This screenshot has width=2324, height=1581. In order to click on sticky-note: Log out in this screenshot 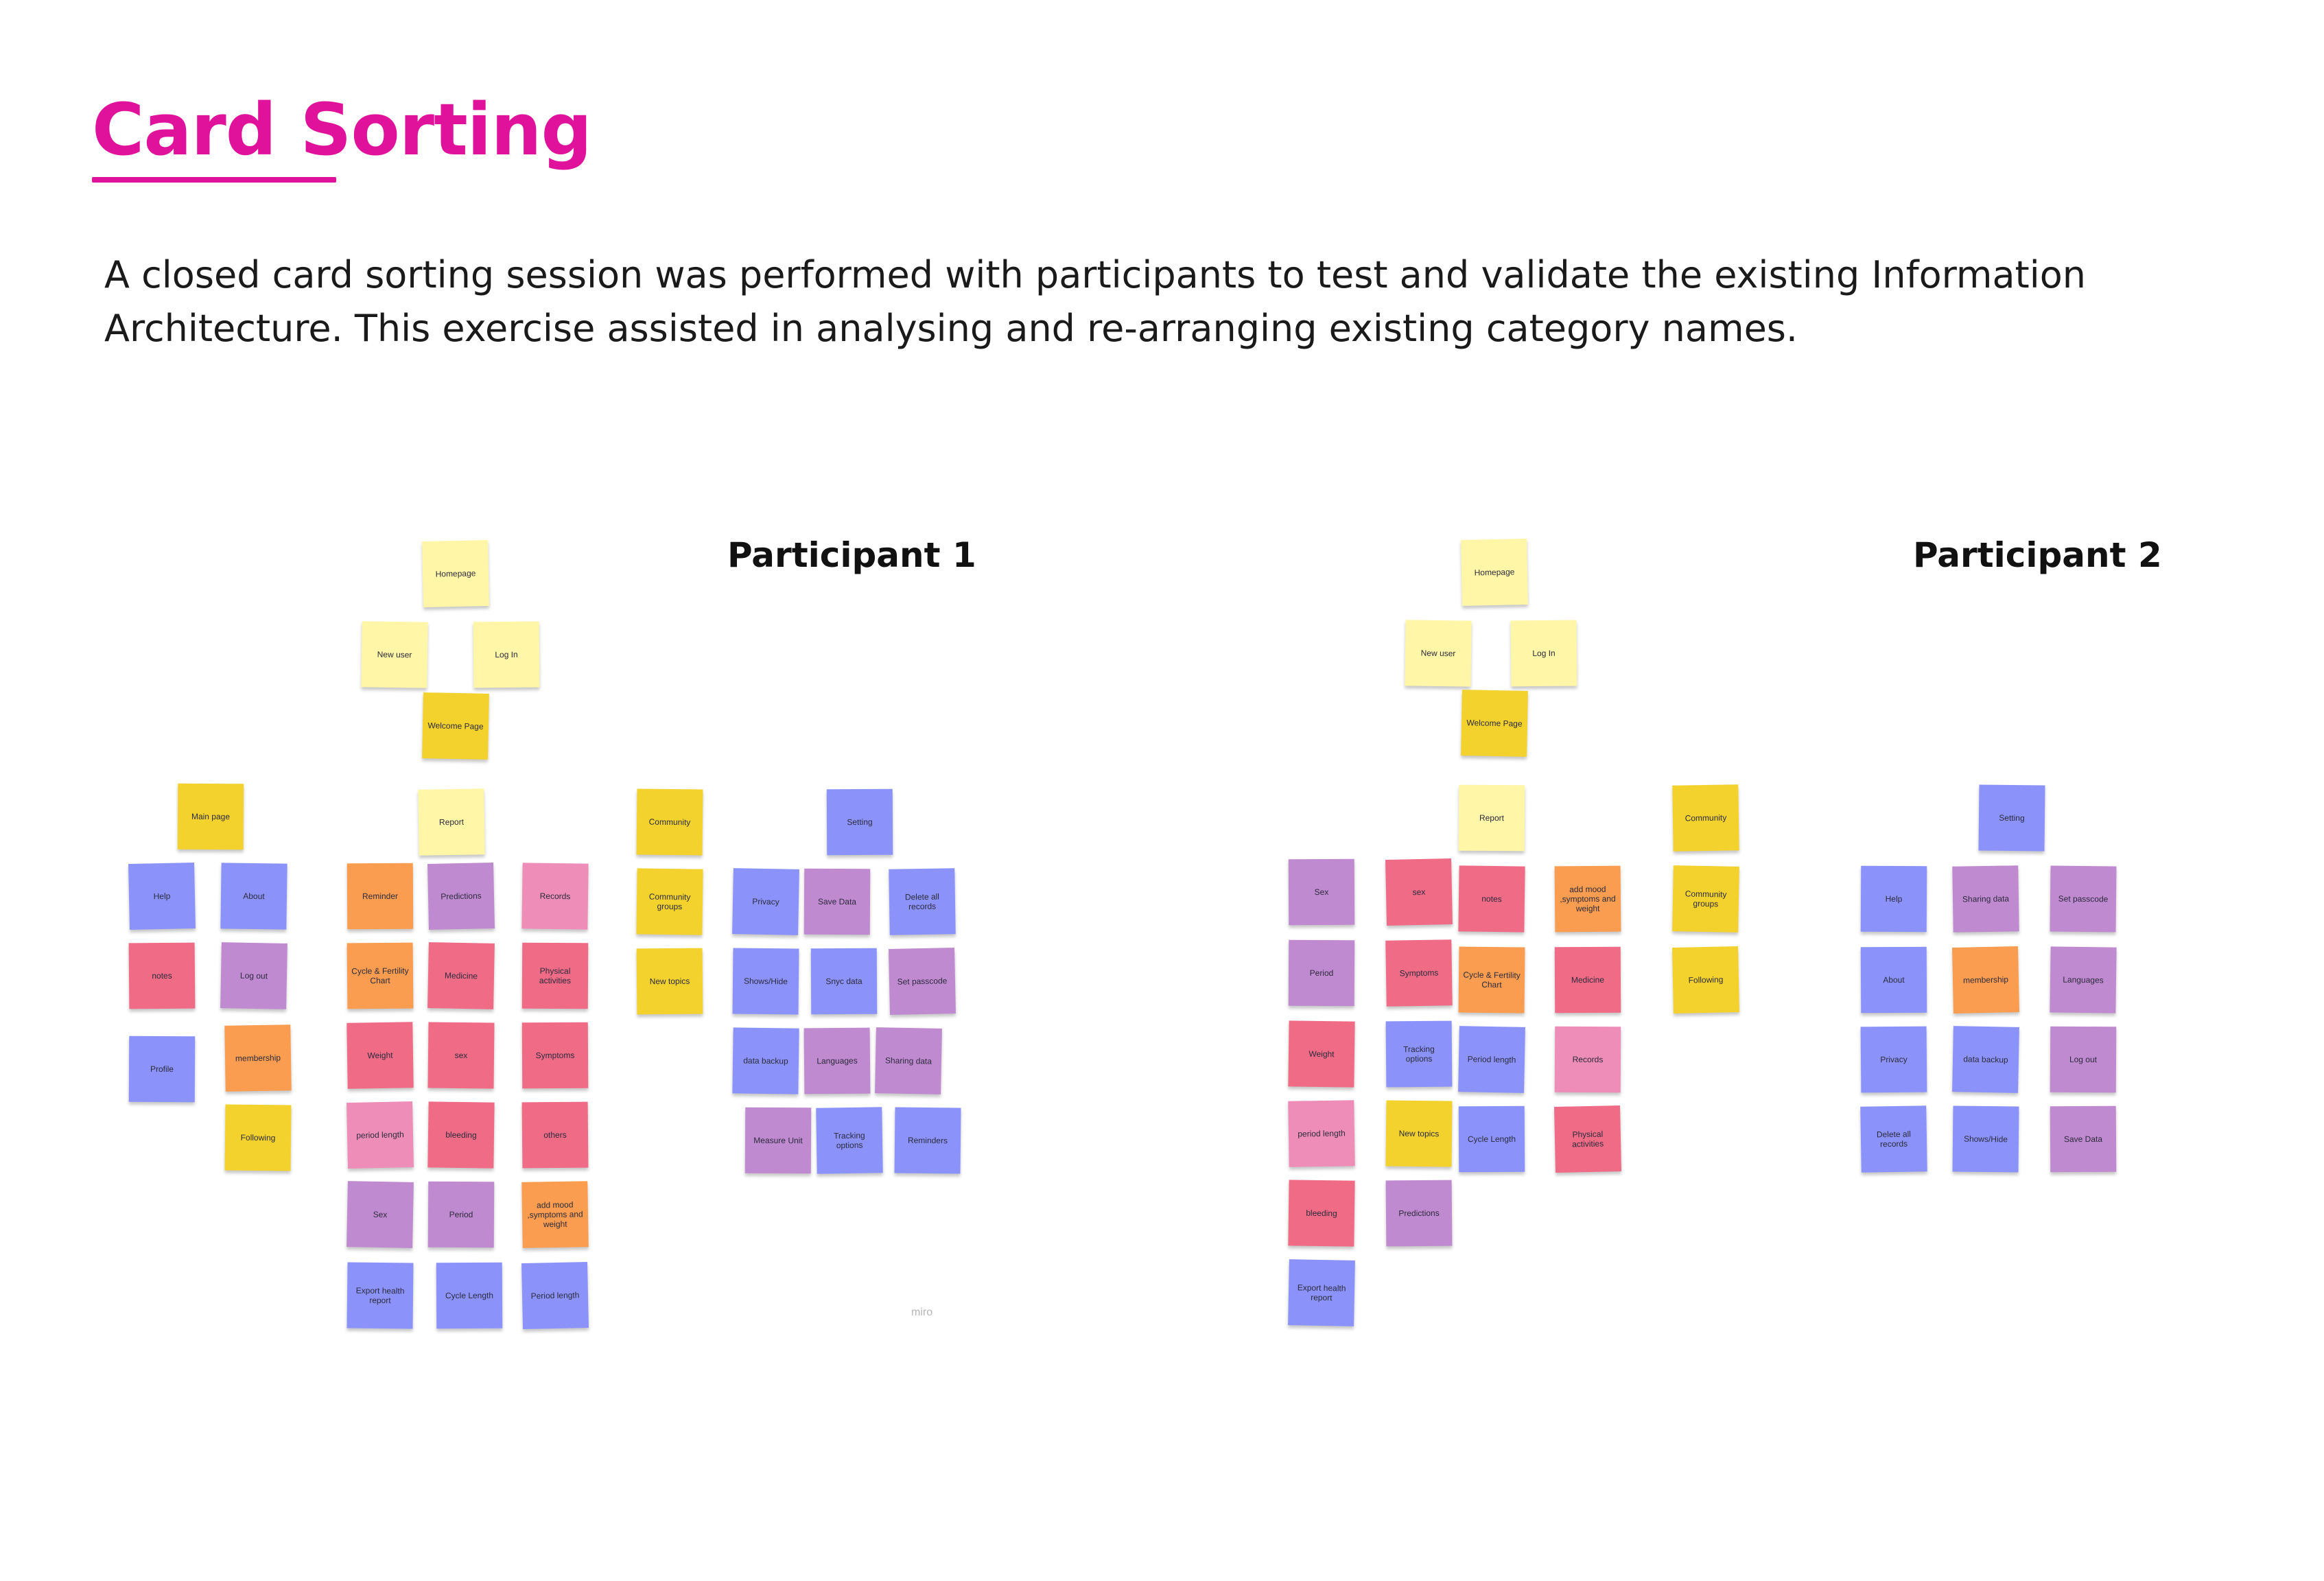, I will do `click(2083, 1059)`.